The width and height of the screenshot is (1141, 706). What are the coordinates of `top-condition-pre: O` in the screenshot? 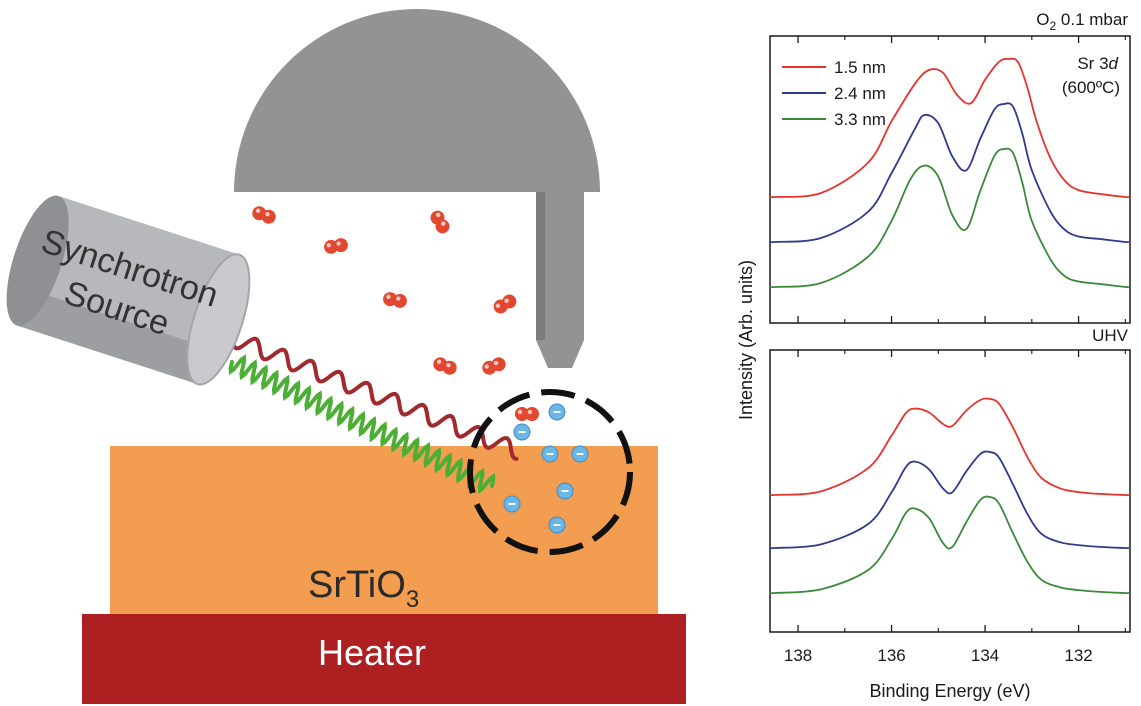 It's located at (1042, 19).